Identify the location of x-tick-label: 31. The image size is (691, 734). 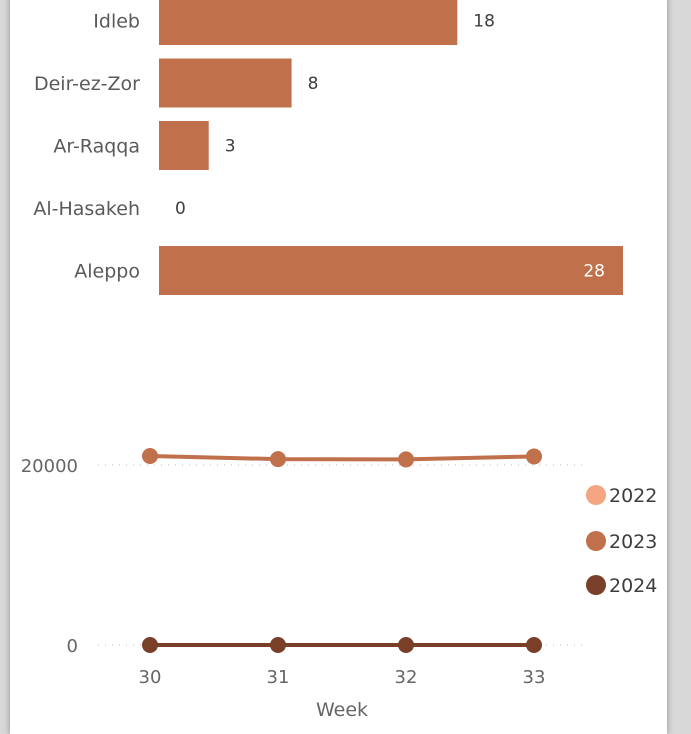
(278, 677).